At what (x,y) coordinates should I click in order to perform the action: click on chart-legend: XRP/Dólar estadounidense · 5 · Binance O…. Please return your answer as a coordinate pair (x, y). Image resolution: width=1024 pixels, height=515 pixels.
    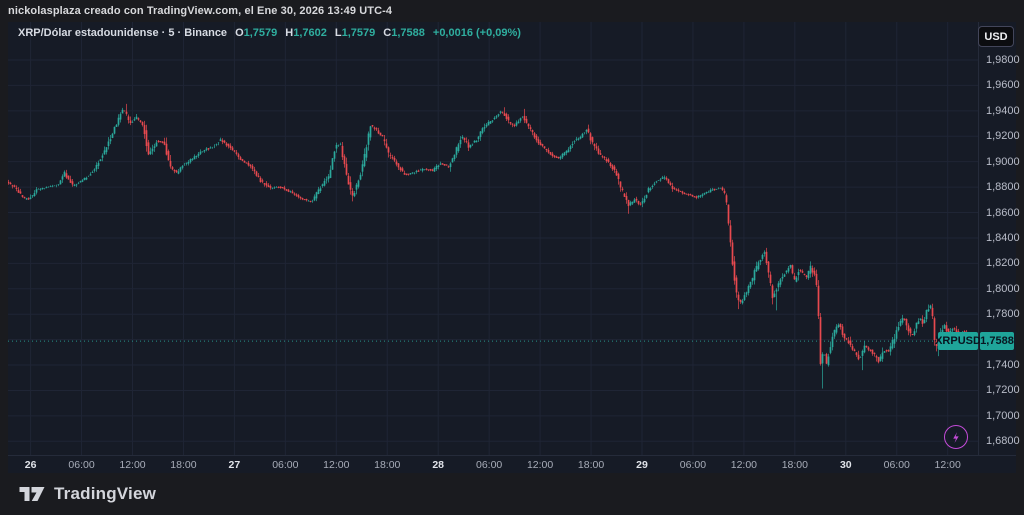
    Looking at the image, I should click on (269, 33).